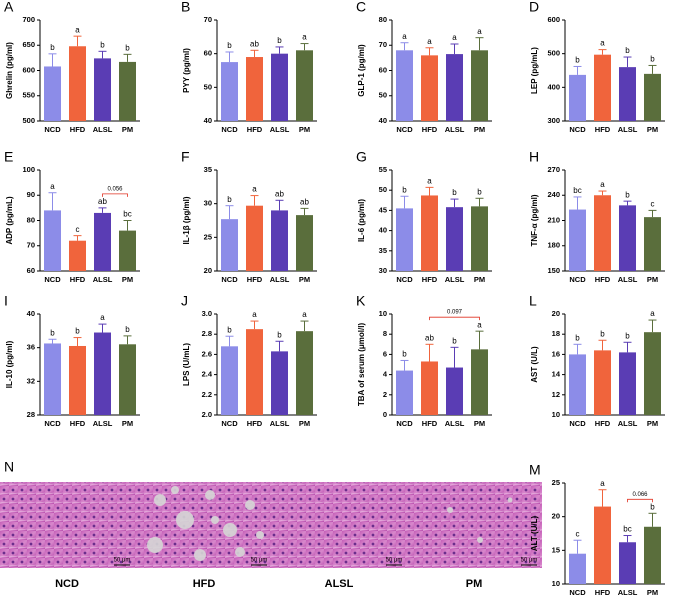  Describe the element at coordinates (31, 194) in the screenshot. I see `y-tick-label: 90` at that location.